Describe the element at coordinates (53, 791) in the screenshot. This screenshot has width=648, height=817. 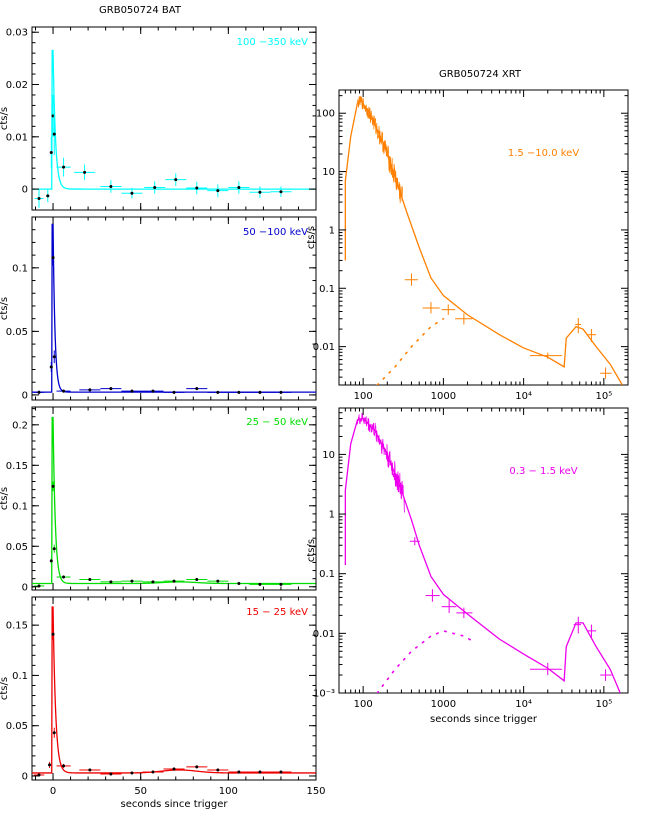
I see `x-tick-label: 0` at that location.